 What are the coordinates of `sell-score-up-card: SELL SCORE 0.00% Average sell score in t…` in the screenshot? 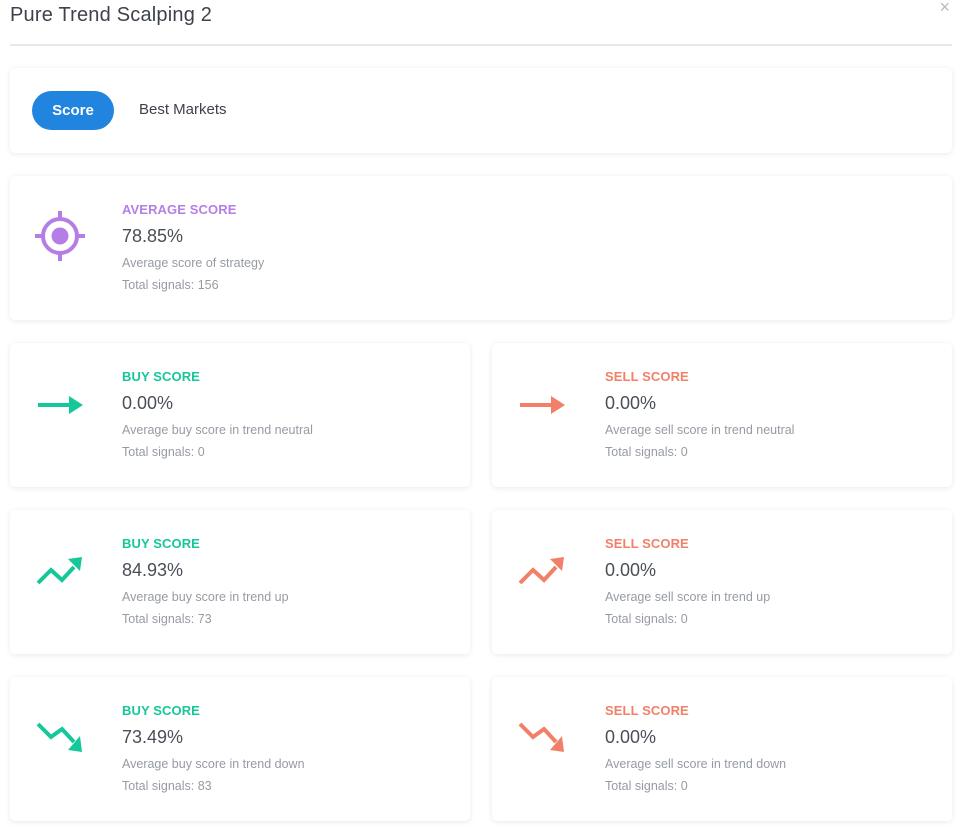 It's located at (722, 582).